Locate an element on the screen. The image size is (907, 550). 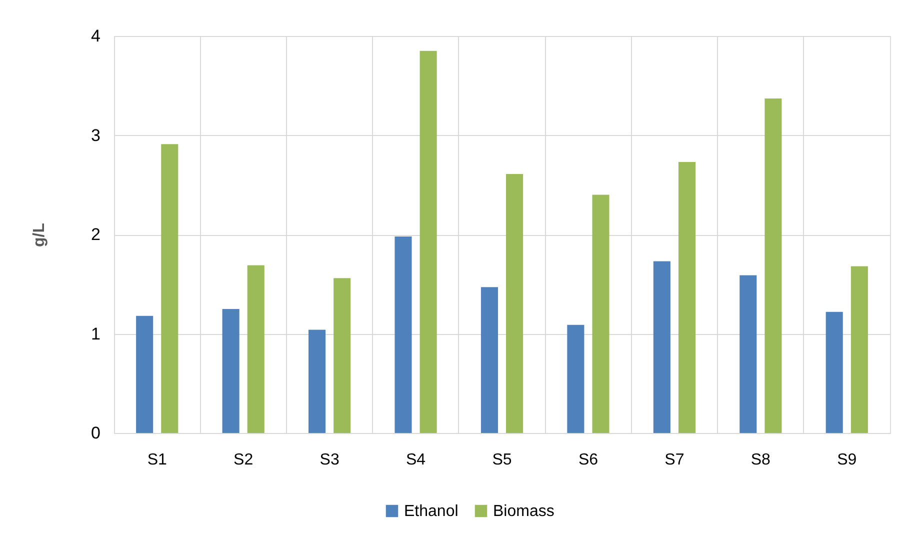
legend-label: Ethanol is located at coordinates (431, 511).